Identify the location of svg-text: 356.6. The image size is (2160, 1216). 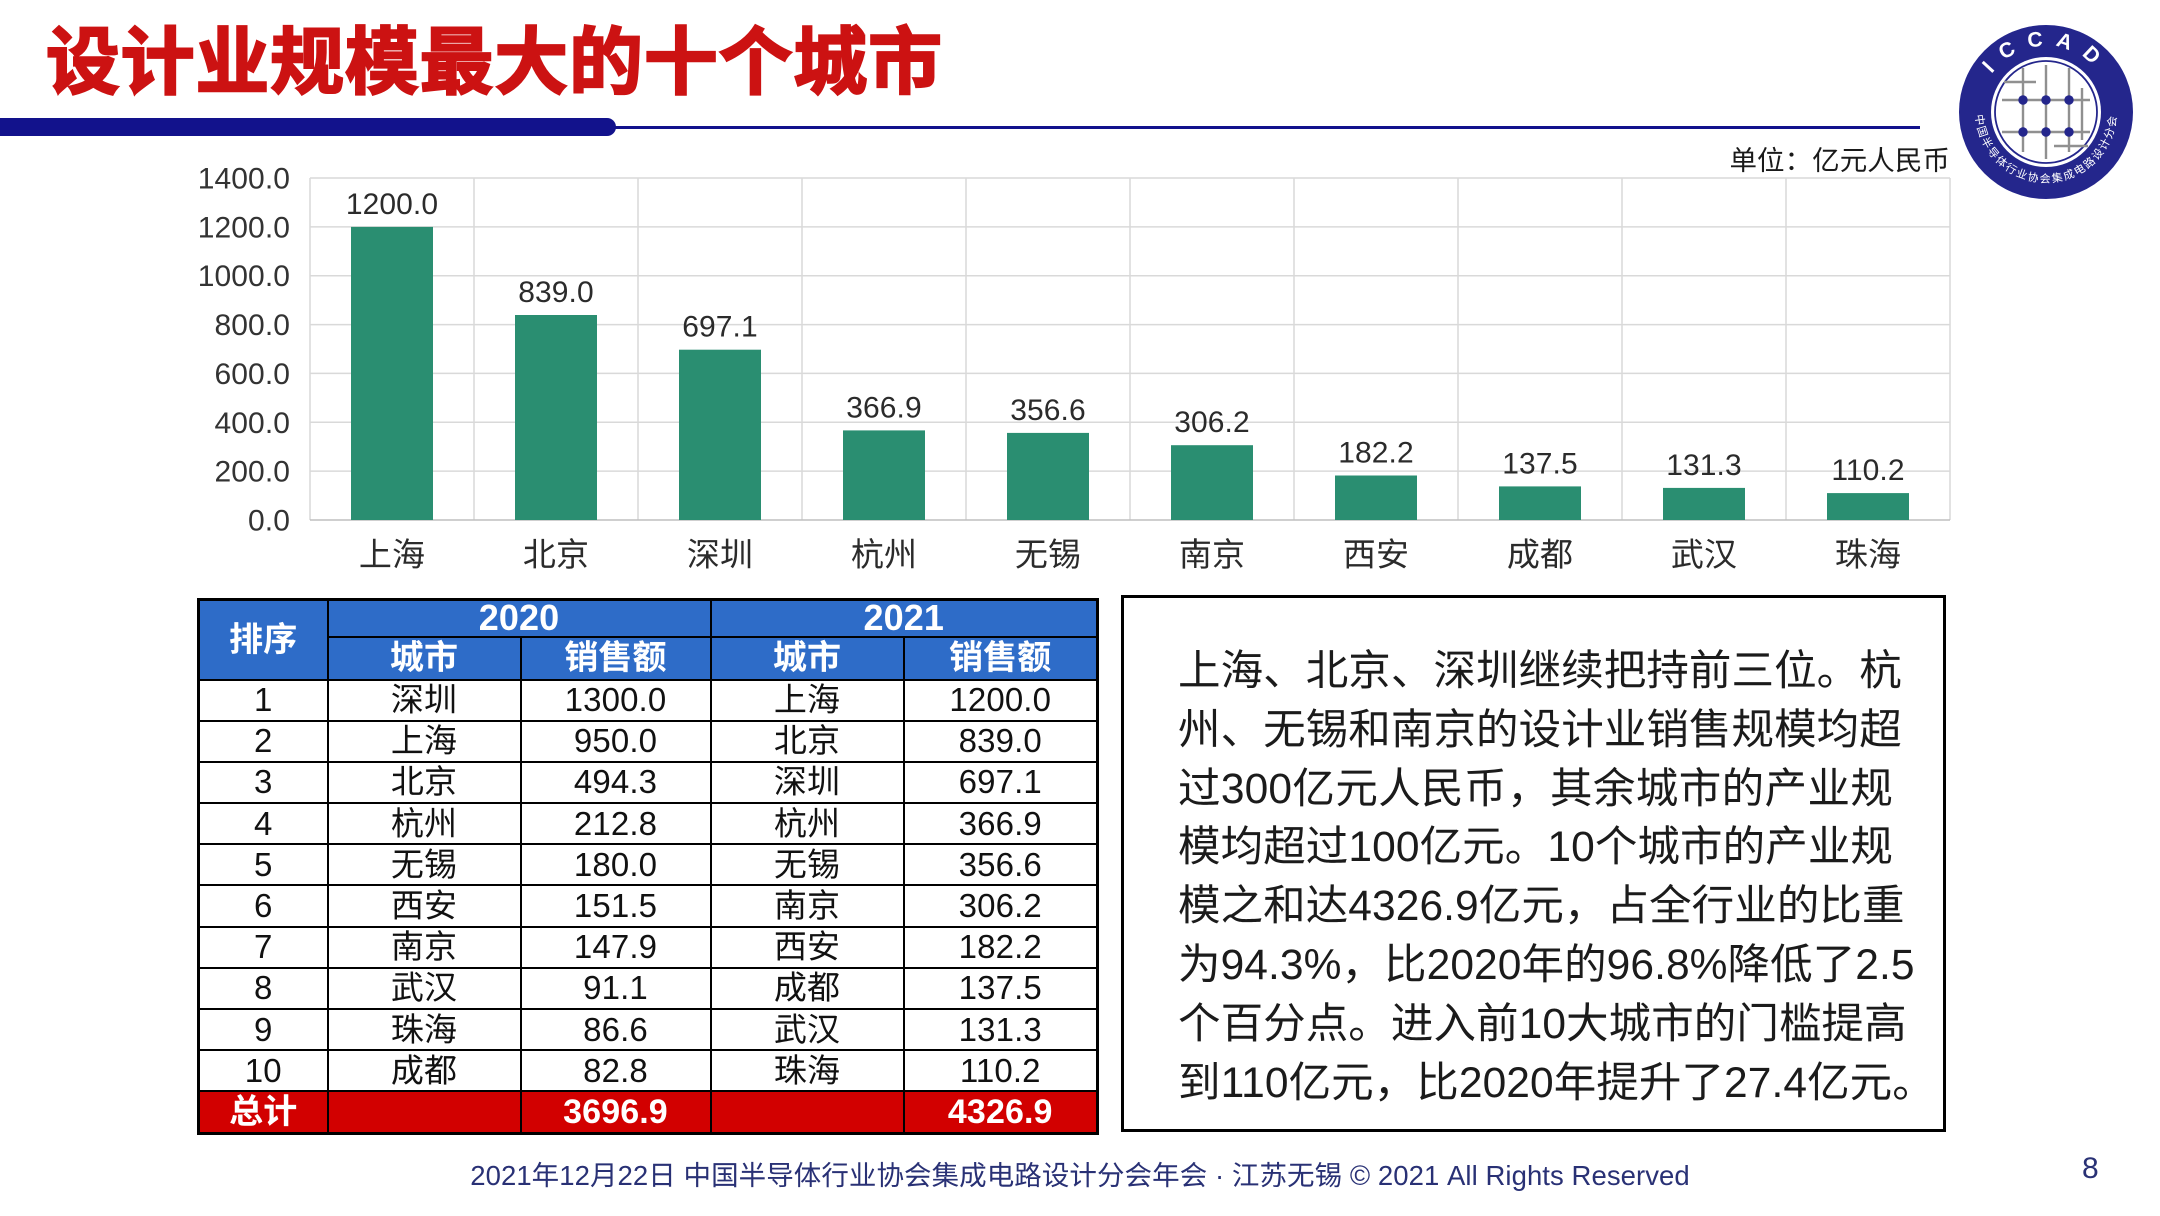
(1047, 410).